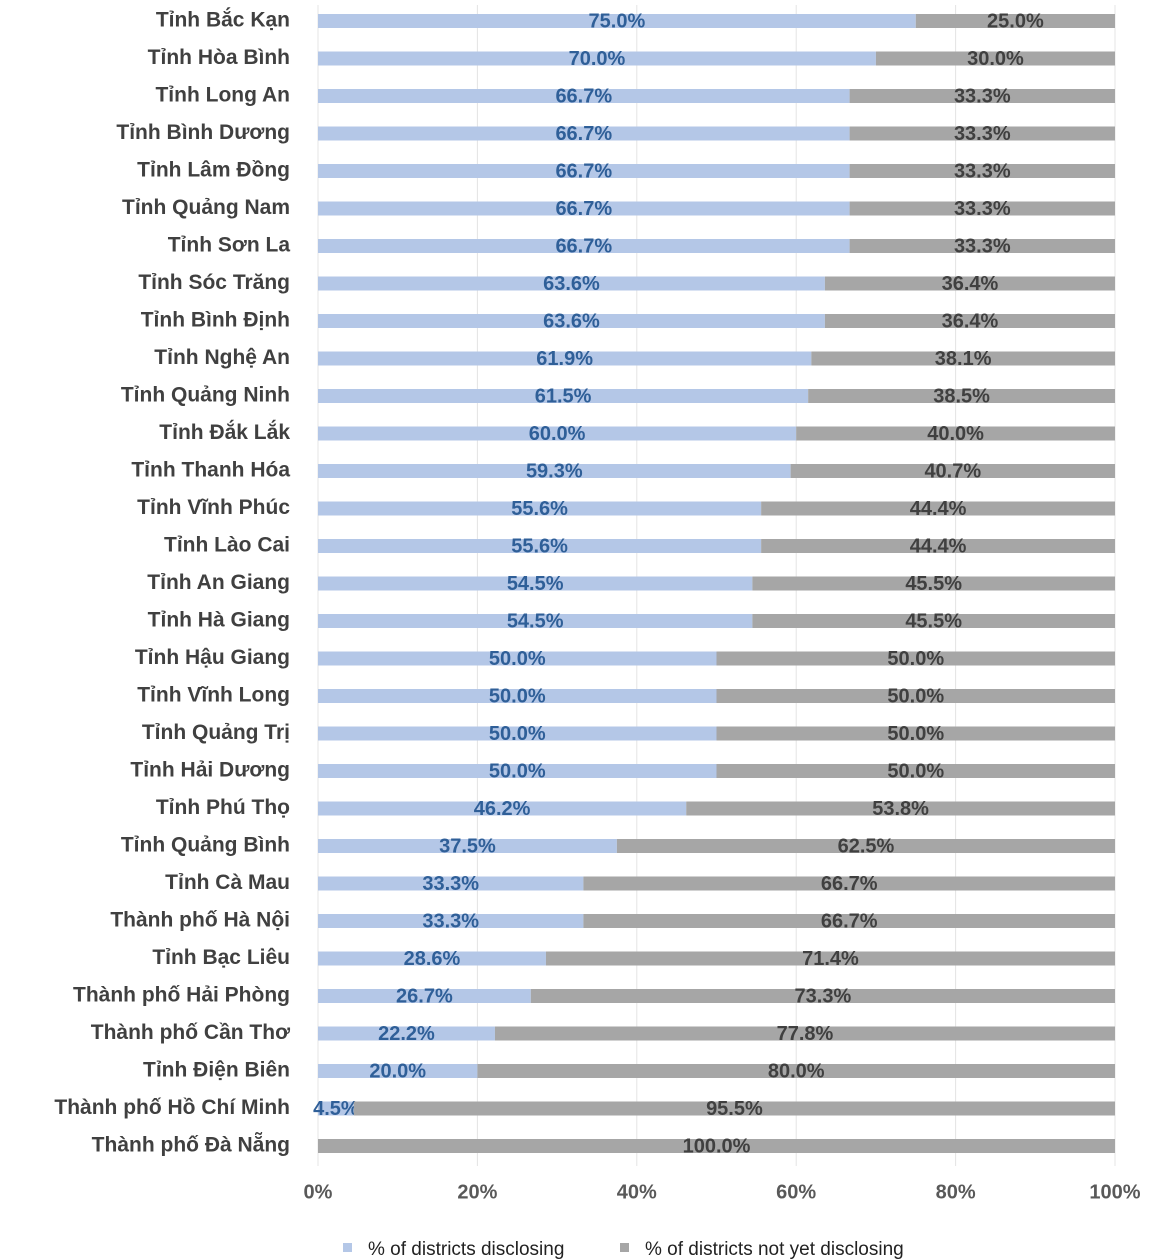 The image size is (1173, 1260). I want to click on data-label: 53.8%, so click(900, 809).